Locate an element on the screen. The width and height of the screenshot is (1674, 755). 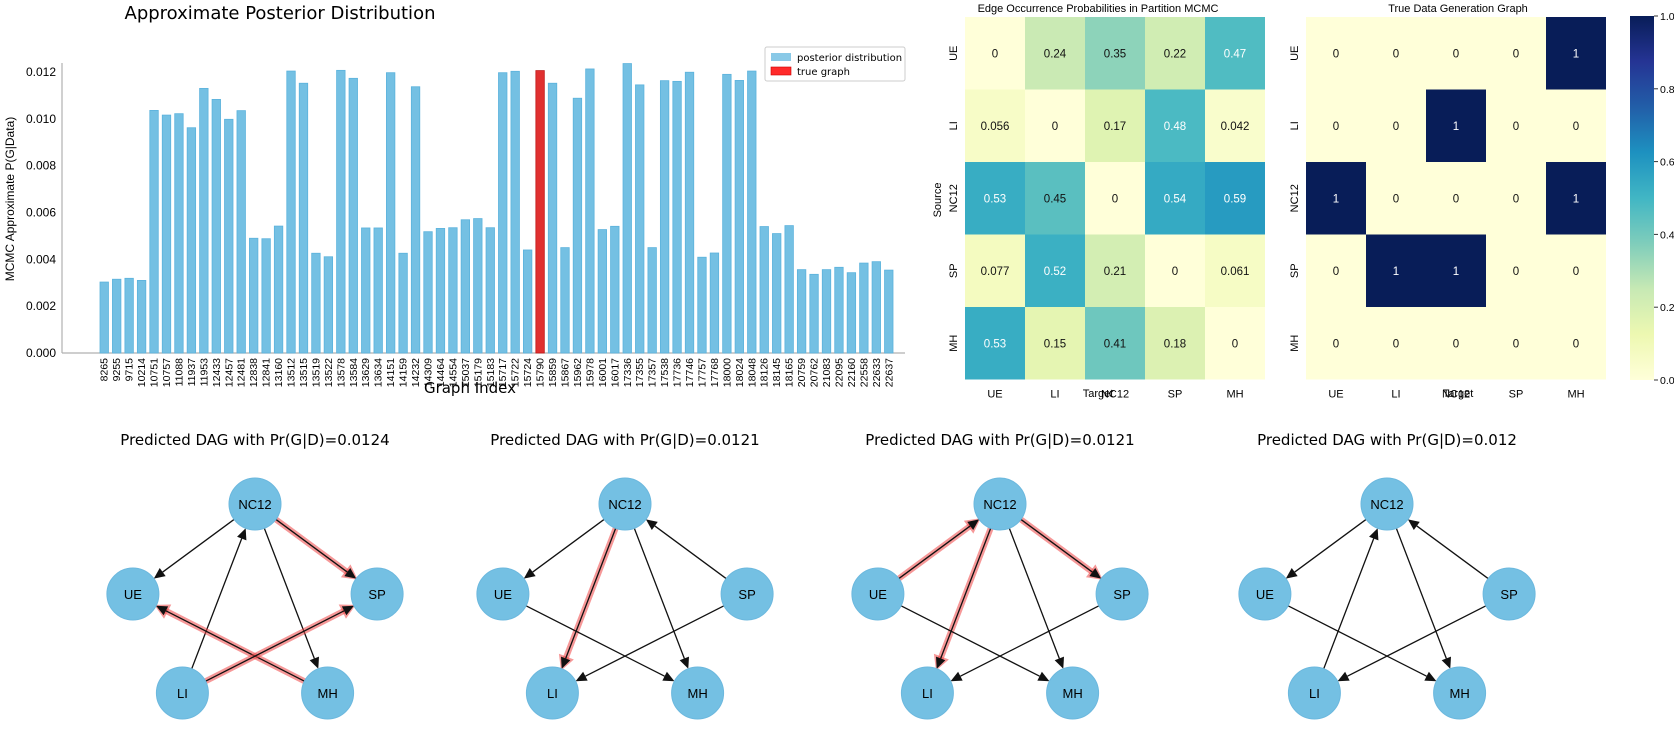
dag-node-label: NC12 is located at coordinates (624, 504).